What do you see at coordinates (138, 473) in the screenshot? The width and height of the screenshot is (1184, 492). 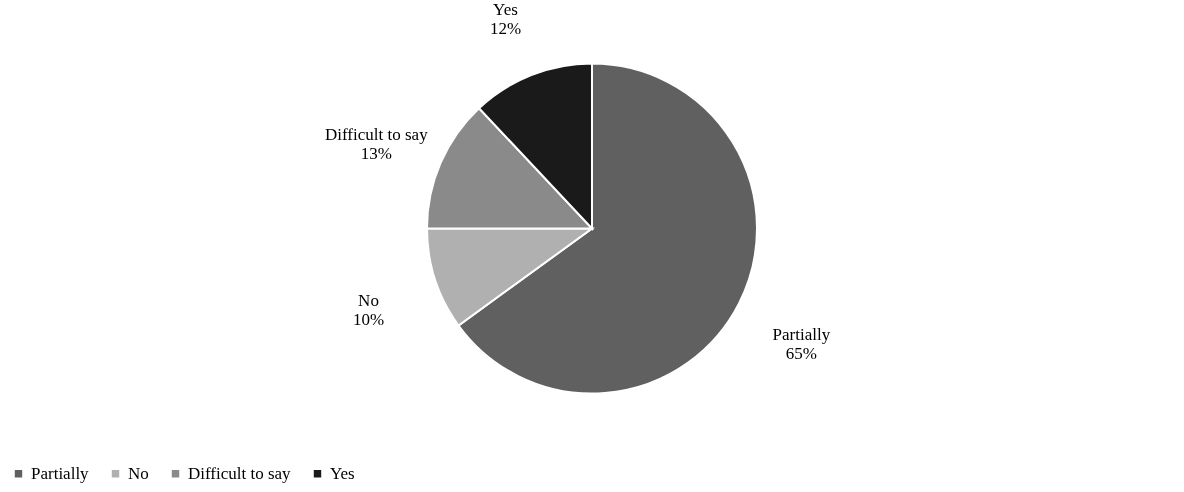 I see `legend-label: No` at bounding box center [138, 473].